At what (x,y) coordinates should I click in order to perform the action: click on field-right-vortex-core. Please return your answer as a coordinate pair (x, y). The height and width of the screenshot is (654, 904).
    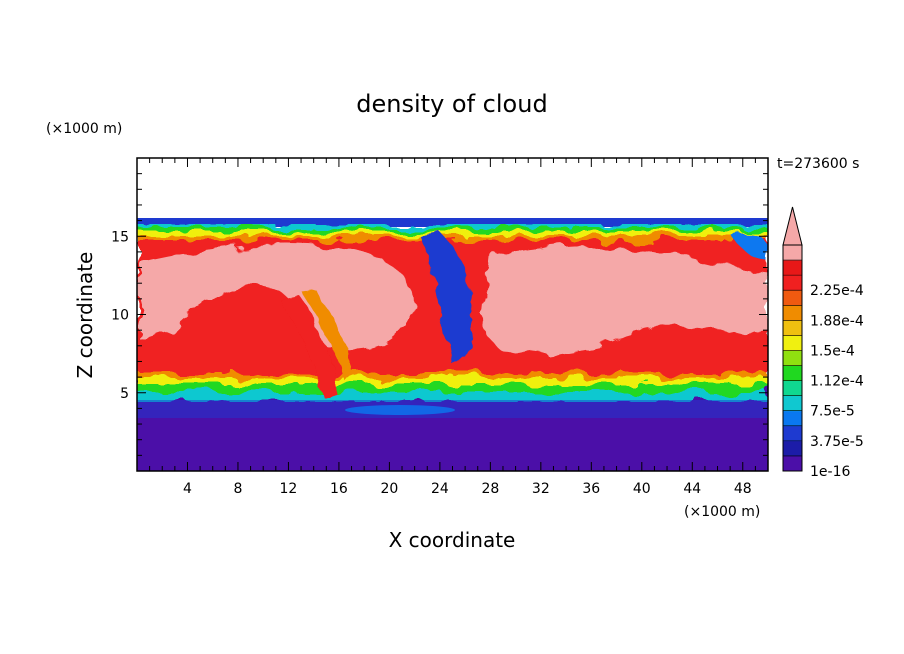
    Looking at the image, I should click on (625, 300).